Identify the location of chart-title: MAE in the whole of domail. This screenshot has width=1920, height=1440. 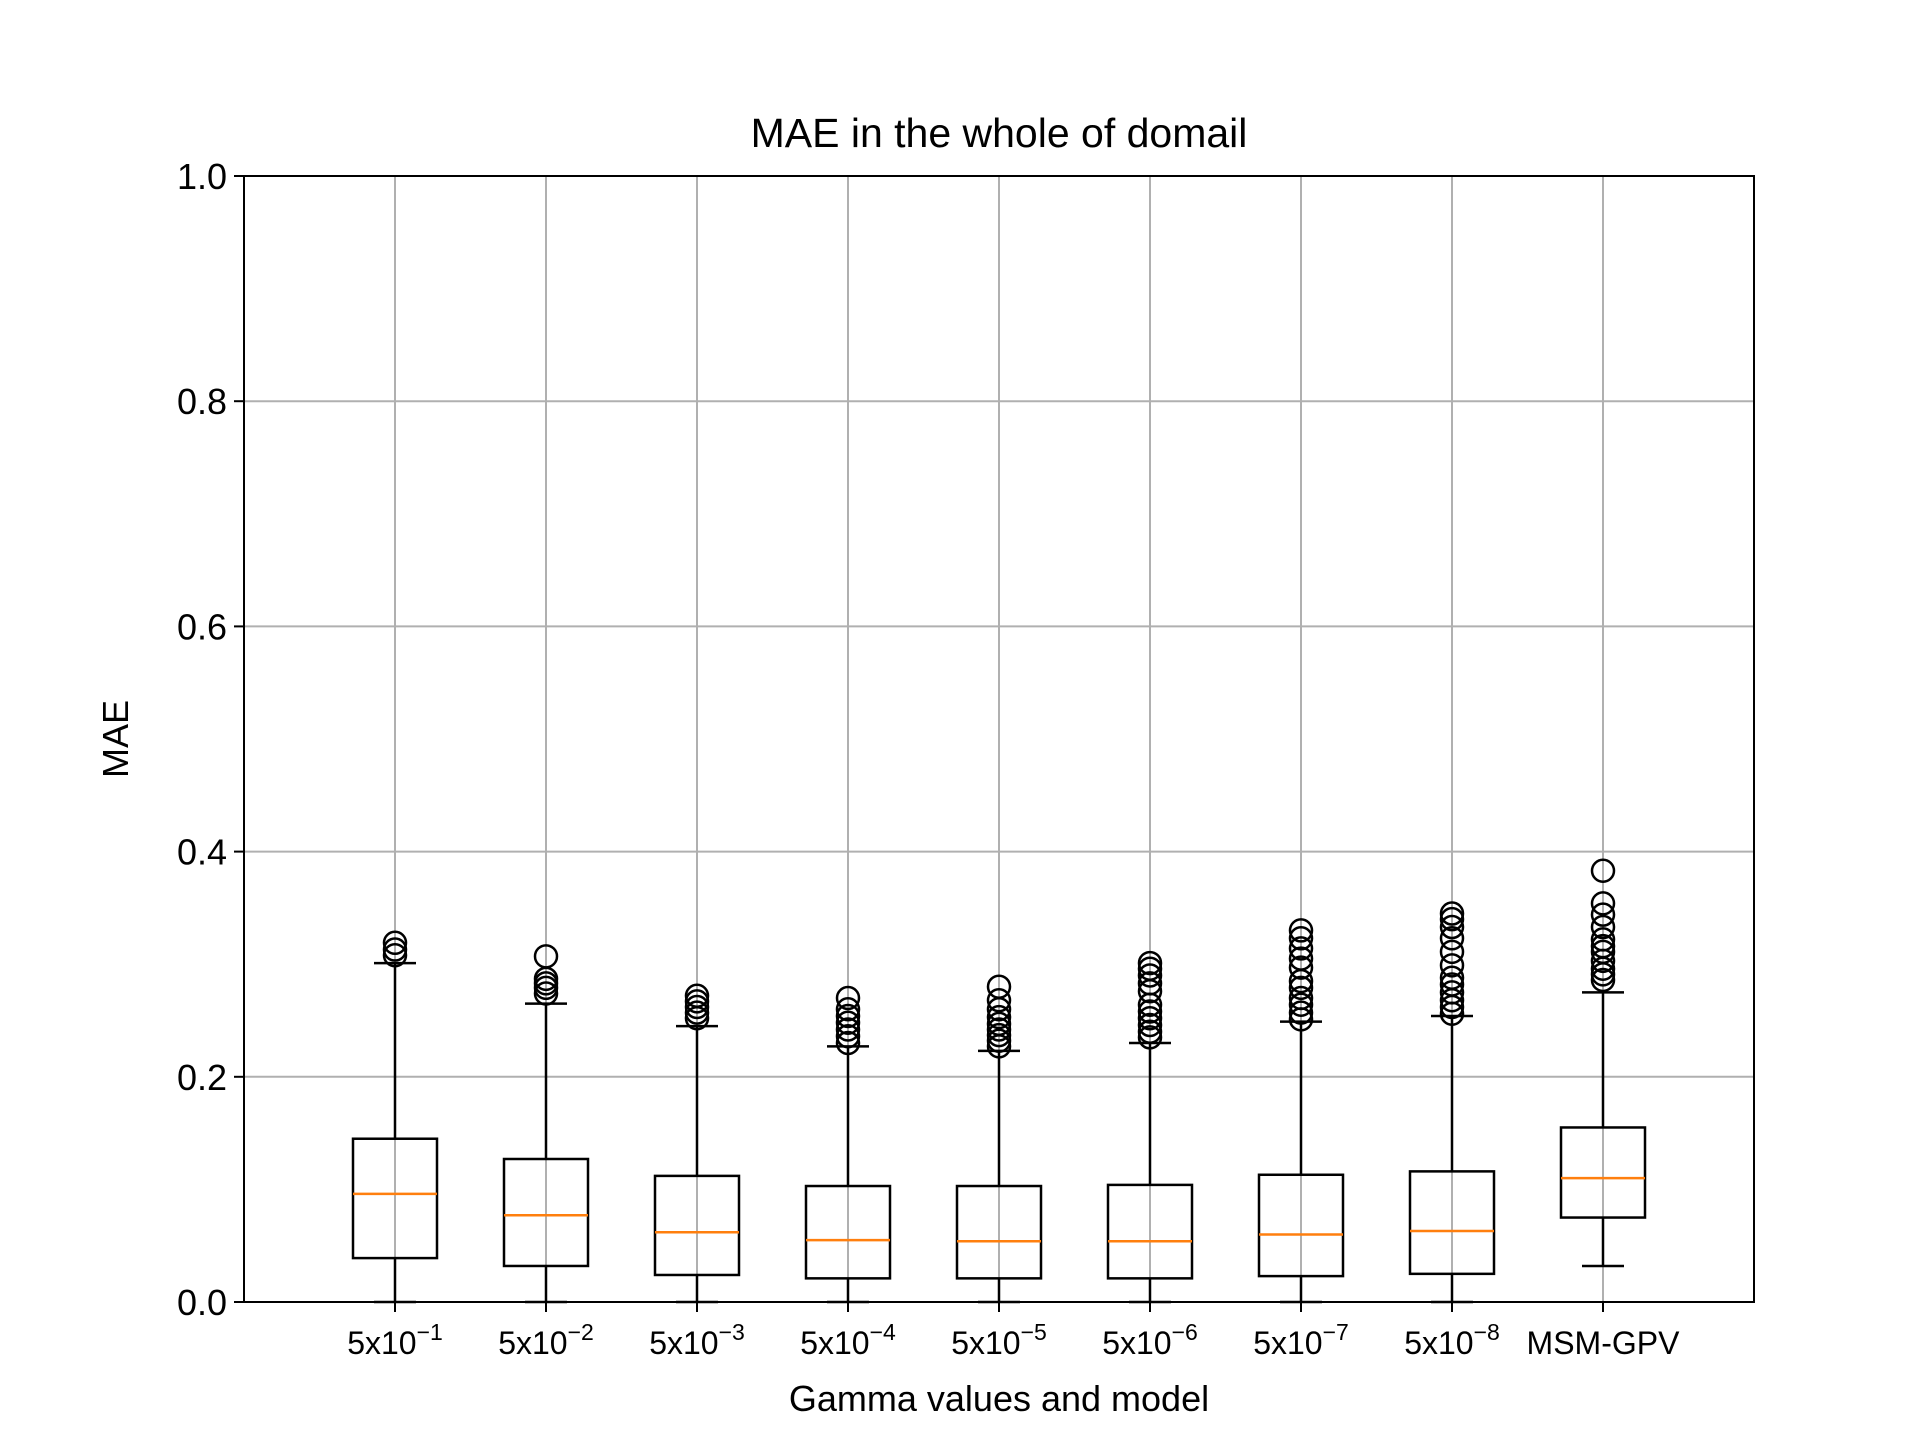
(999, 133).